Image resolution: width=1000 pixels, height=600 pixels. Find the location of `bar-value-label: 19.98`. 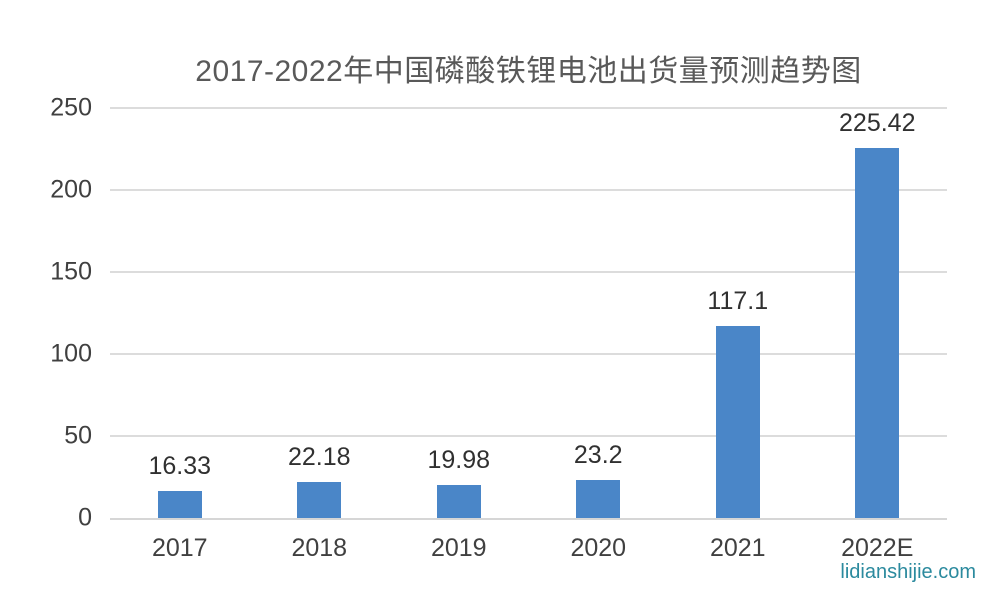

bar-value-label: 19.98 is located at coordinates (459, 460).